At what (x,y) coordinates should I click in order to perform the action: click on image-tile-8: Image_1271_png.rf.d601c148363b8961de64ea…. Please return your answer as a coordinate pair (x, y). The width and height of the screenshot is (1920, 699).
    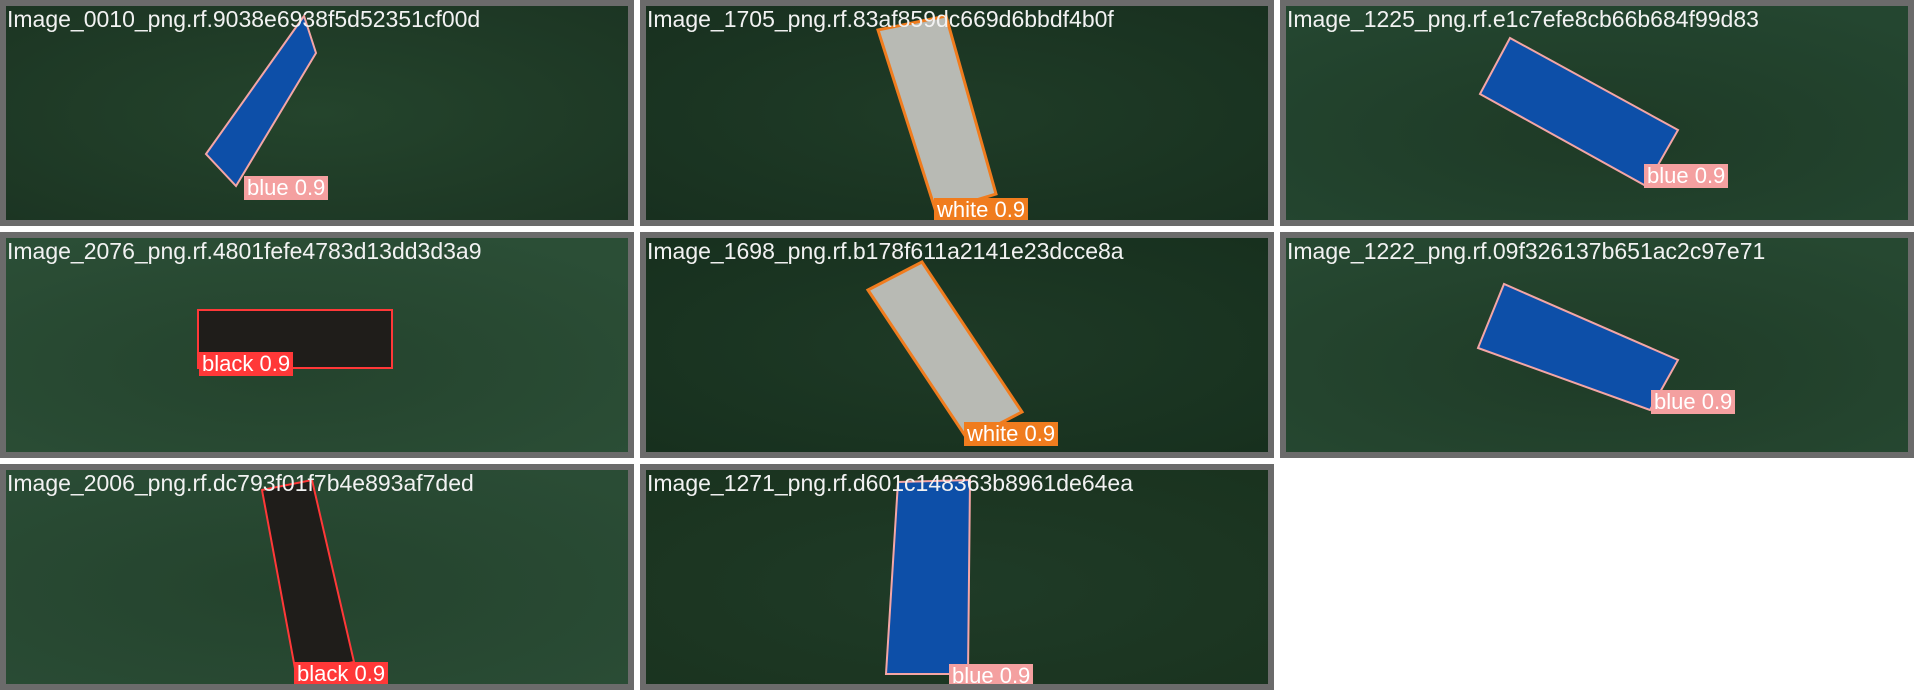
    Looking at the image, I should click on (957, 577).